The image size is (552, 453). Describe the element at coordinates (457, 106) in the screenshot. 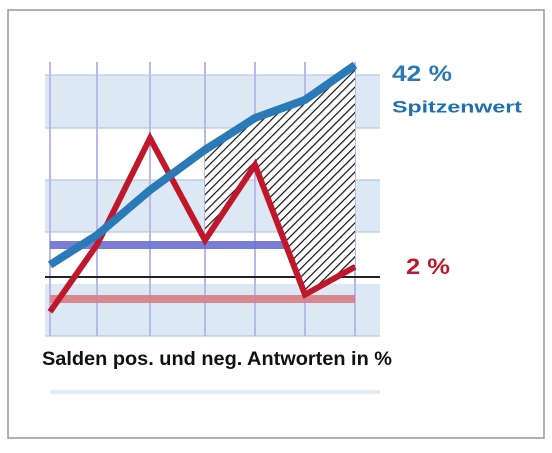

I see `annotation: Spitzenwert` at that location.